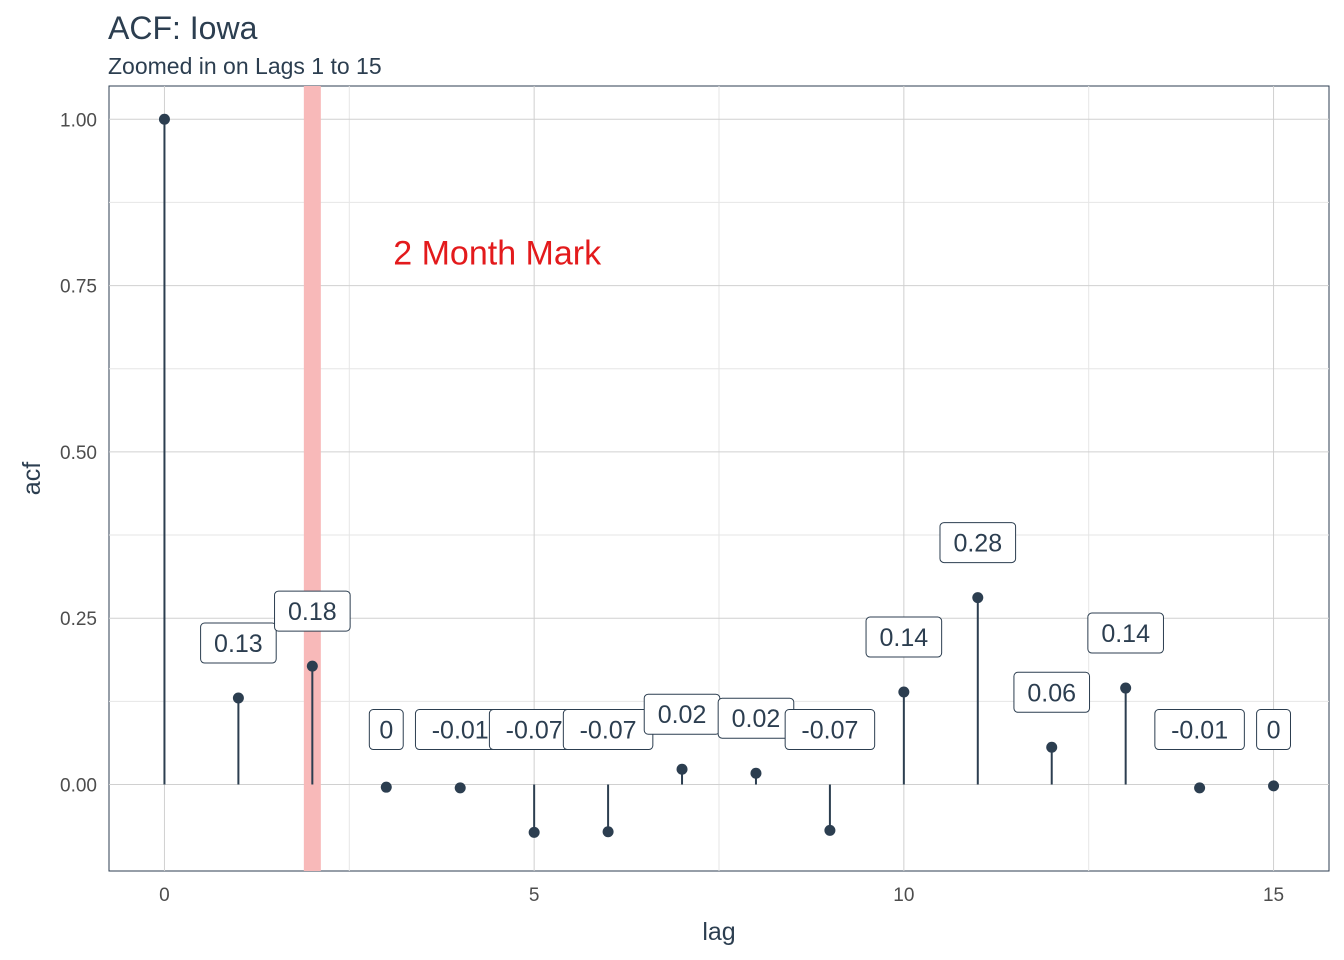 The height and width of the screenshot is (960, 1344). I want to click on x-tick-label: 10, so click(903, 895).